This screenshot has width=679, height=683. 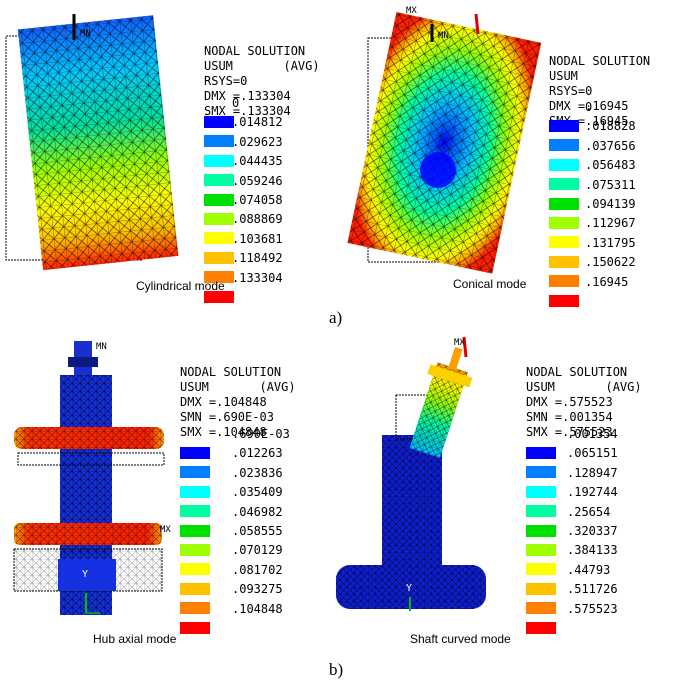 What do you see at coordinates (421, 477) in the screenshot?
I see `shaft-curved-mode-plot: MX Y` at bounding box center [421, 477].